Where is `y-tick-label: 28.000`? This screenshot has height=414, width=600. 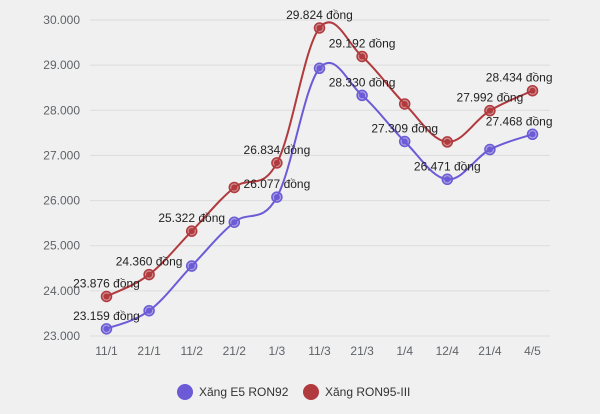 y-tick-label: 28.000 is located at coordinates (61, 110).